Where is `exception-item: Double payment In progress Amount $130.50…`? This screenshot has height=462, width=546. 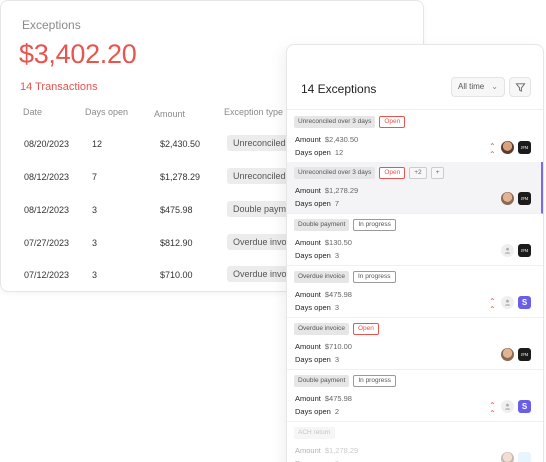 exception-item: Double payment In progress Amount $130.50… is located at coordinates (415, 240).